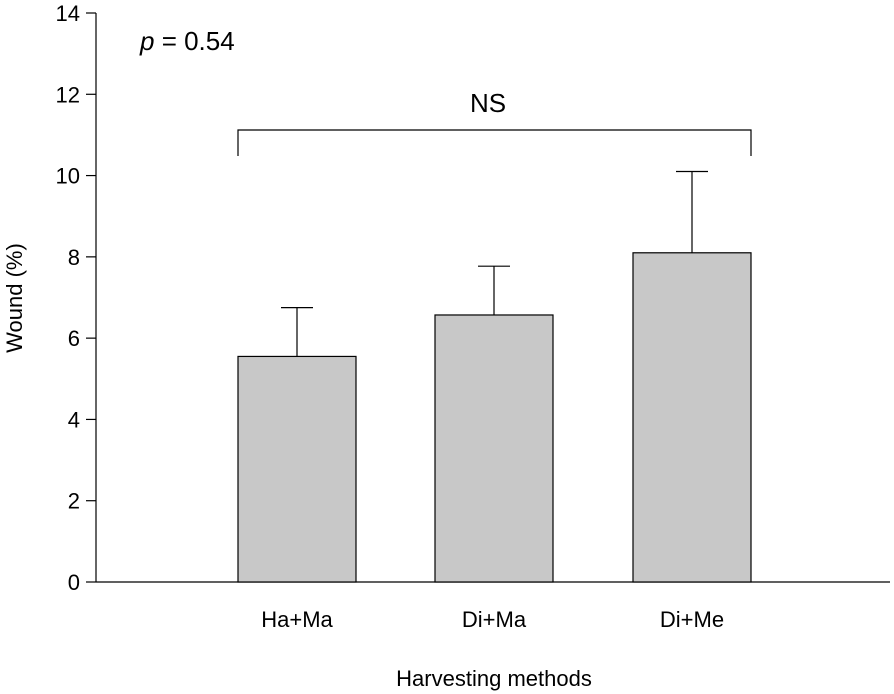  Describe the element at coordinates (68, 94) in the screenshot. I see `y-tick-label: 12` at that location.